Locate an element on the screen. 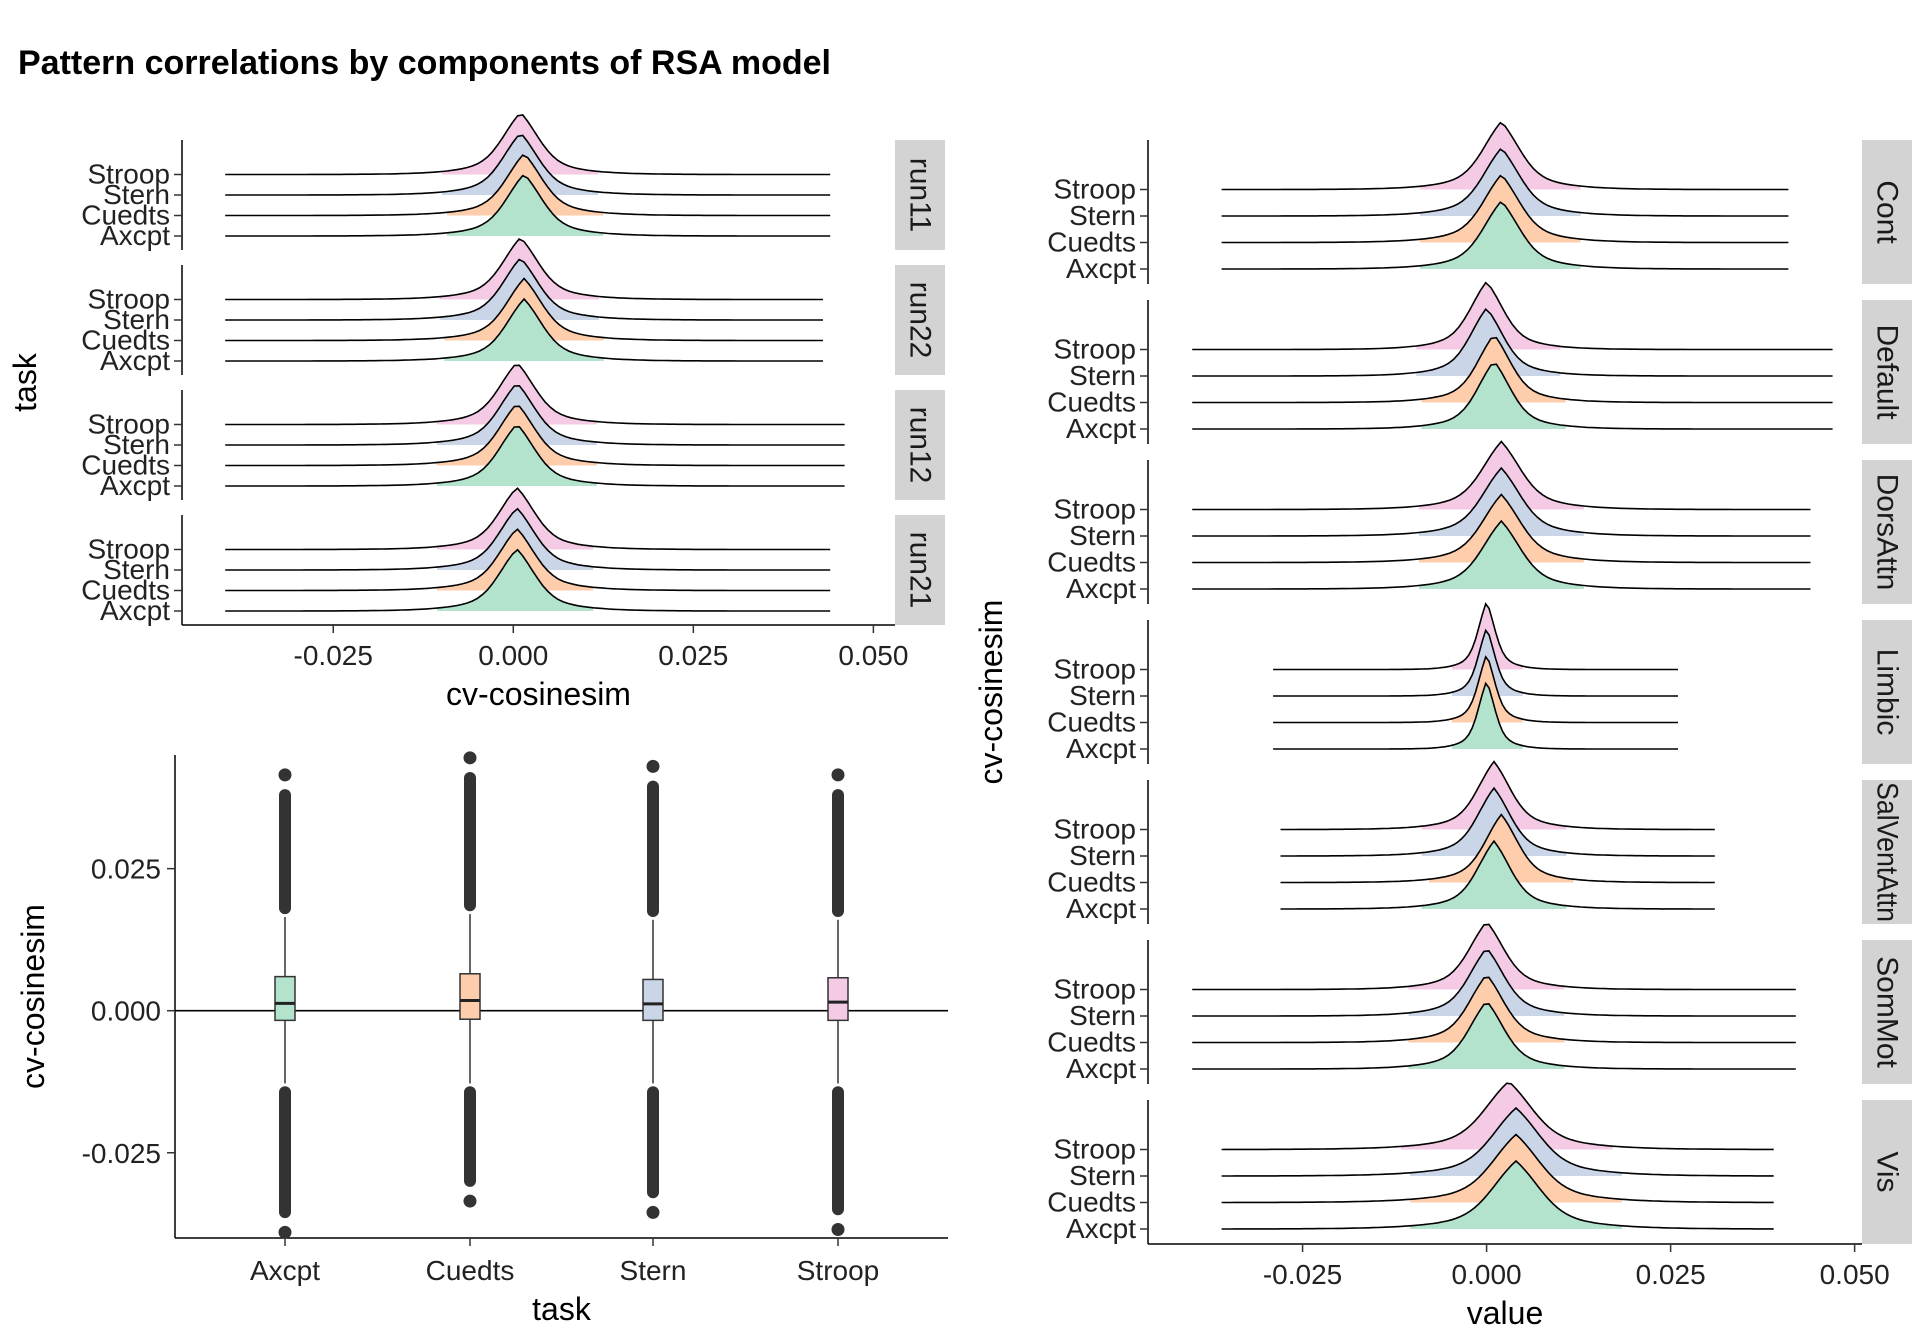 This screenshot has width=1920, height=1344. strip-Default is located at coordinates (1887, 372).